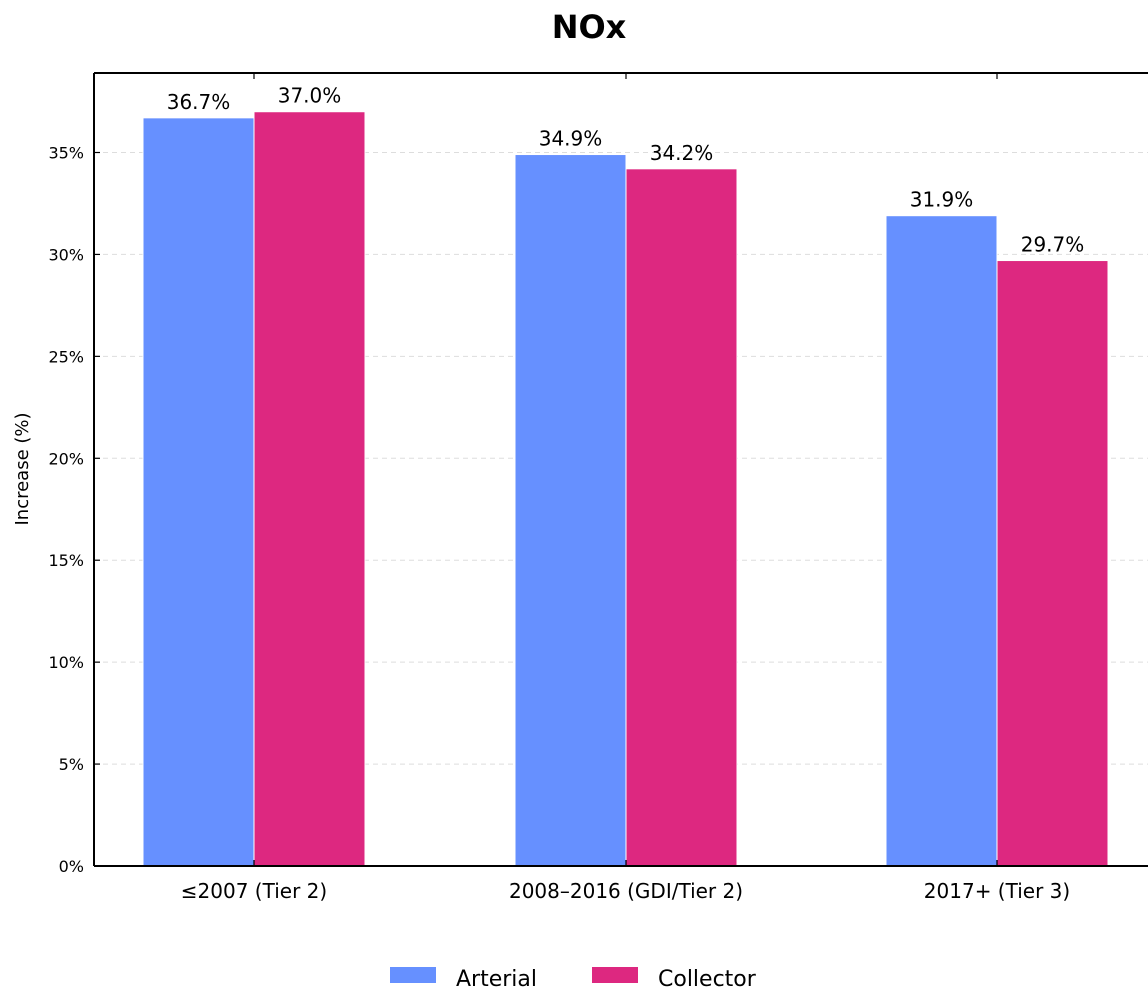 The height and width of the screenshot is (991, 1148). What do you see at coordinates (1053, 245) in the screenshot?
I see `data-label: 29.7%` at bounding box center [1053, 245].